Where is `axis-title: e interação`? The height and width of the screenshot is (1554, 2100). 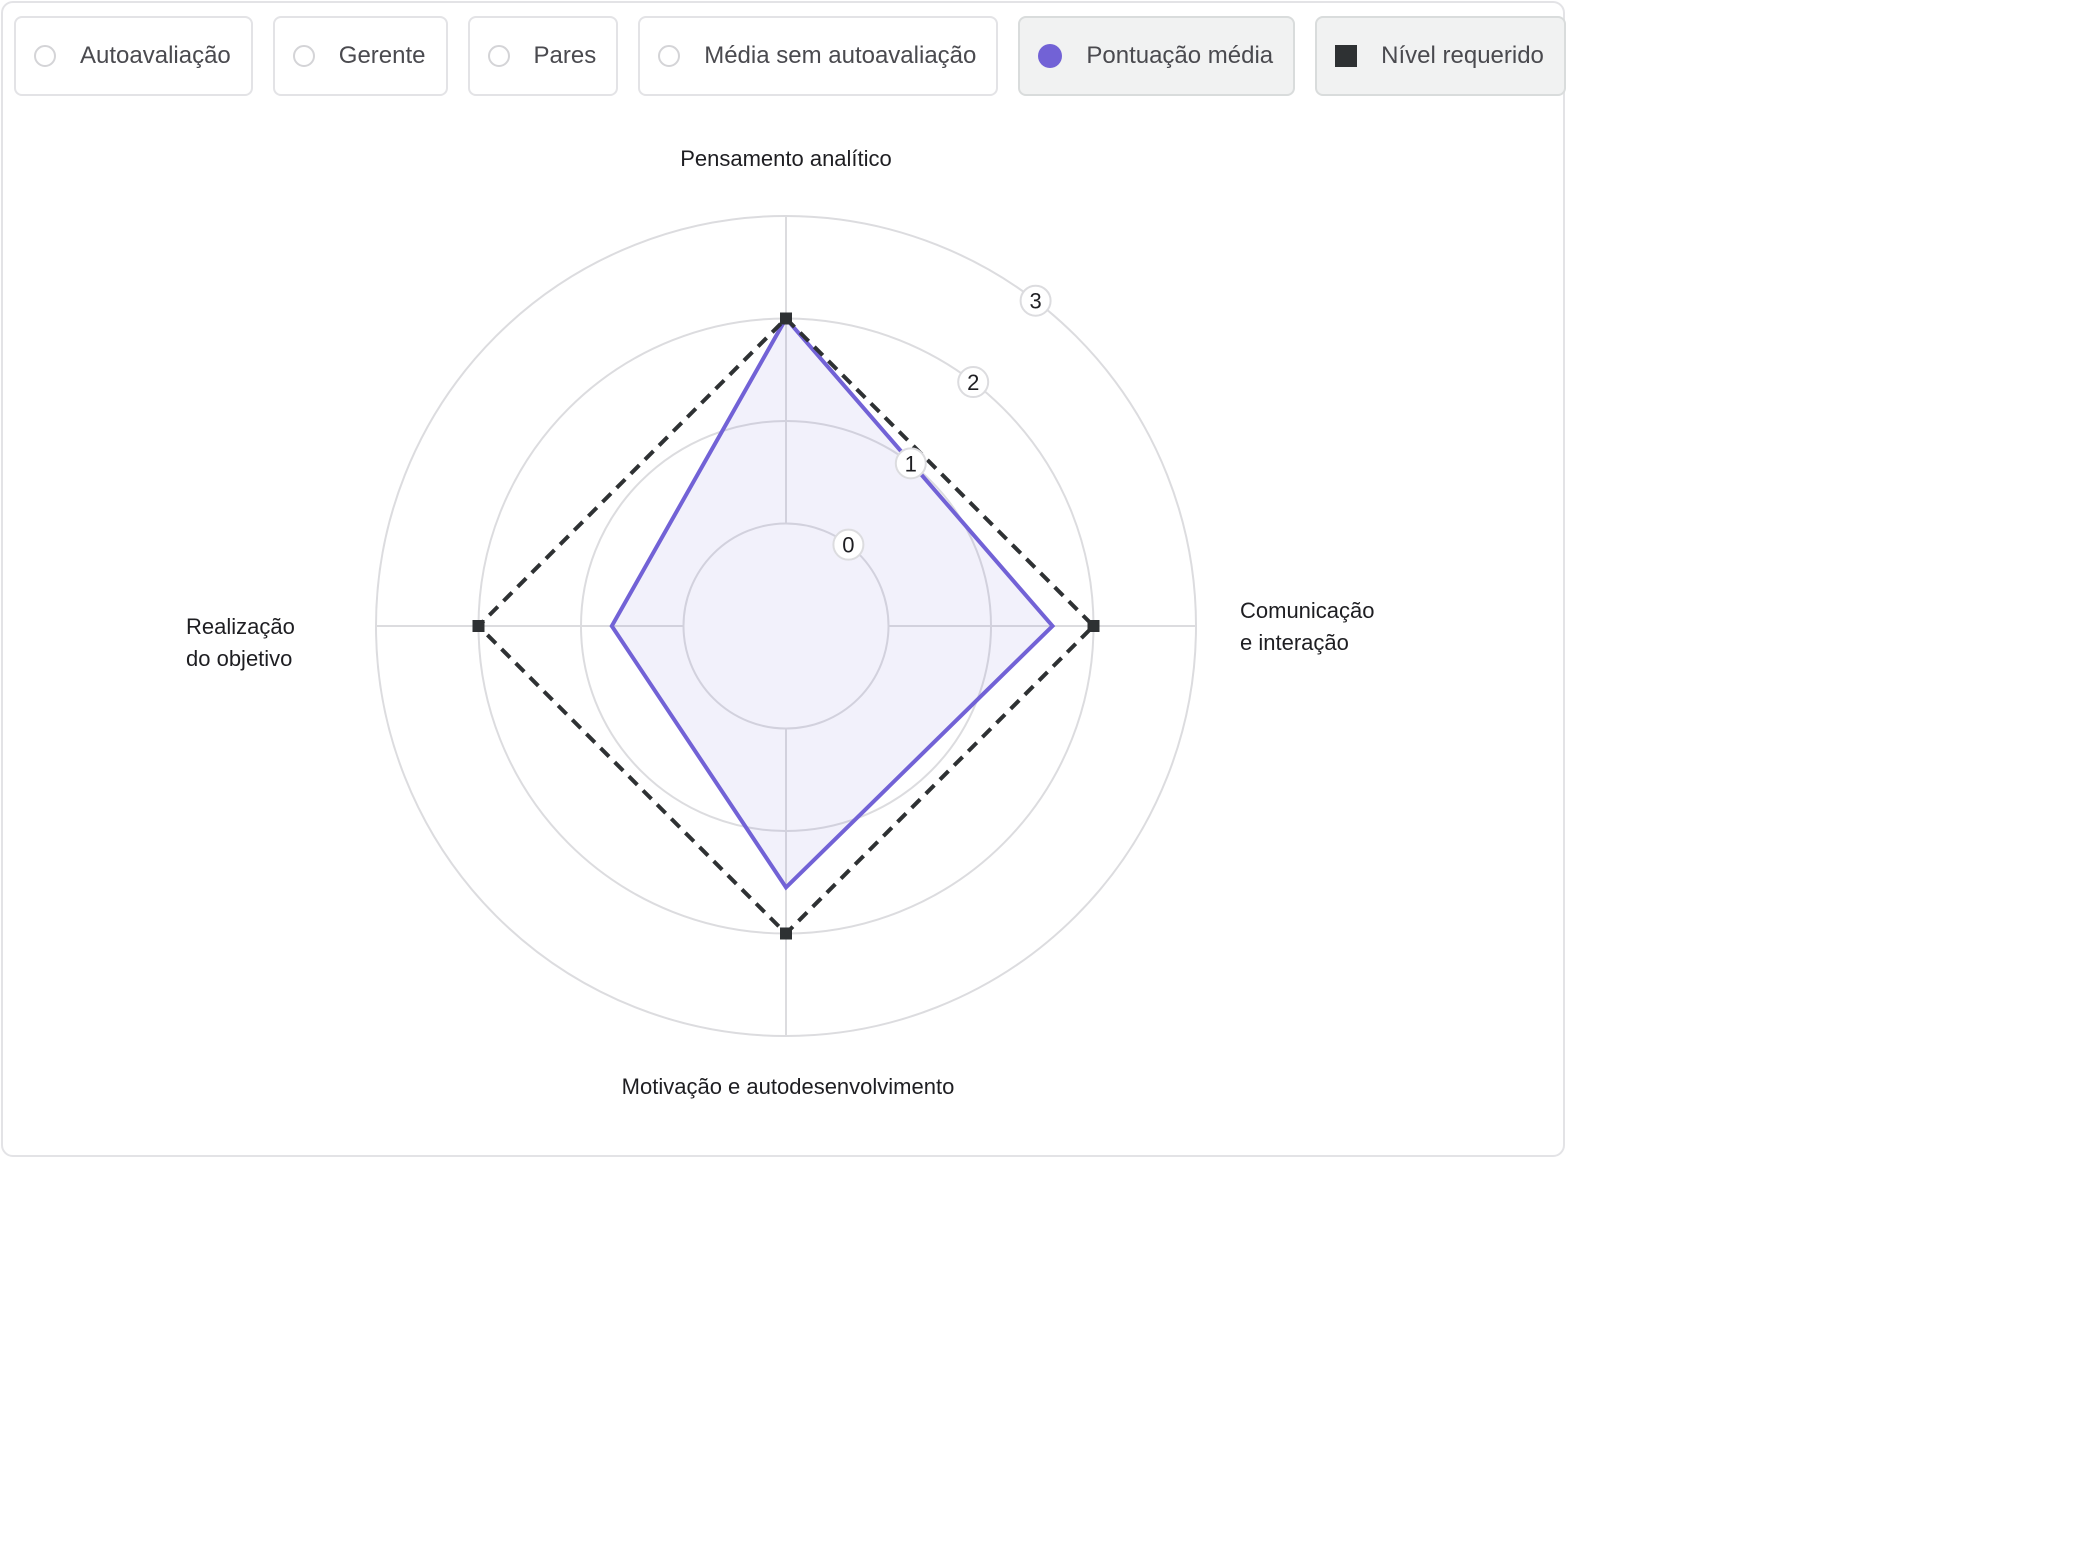
axis-title: e interação is located at coordinates (1294, 642).